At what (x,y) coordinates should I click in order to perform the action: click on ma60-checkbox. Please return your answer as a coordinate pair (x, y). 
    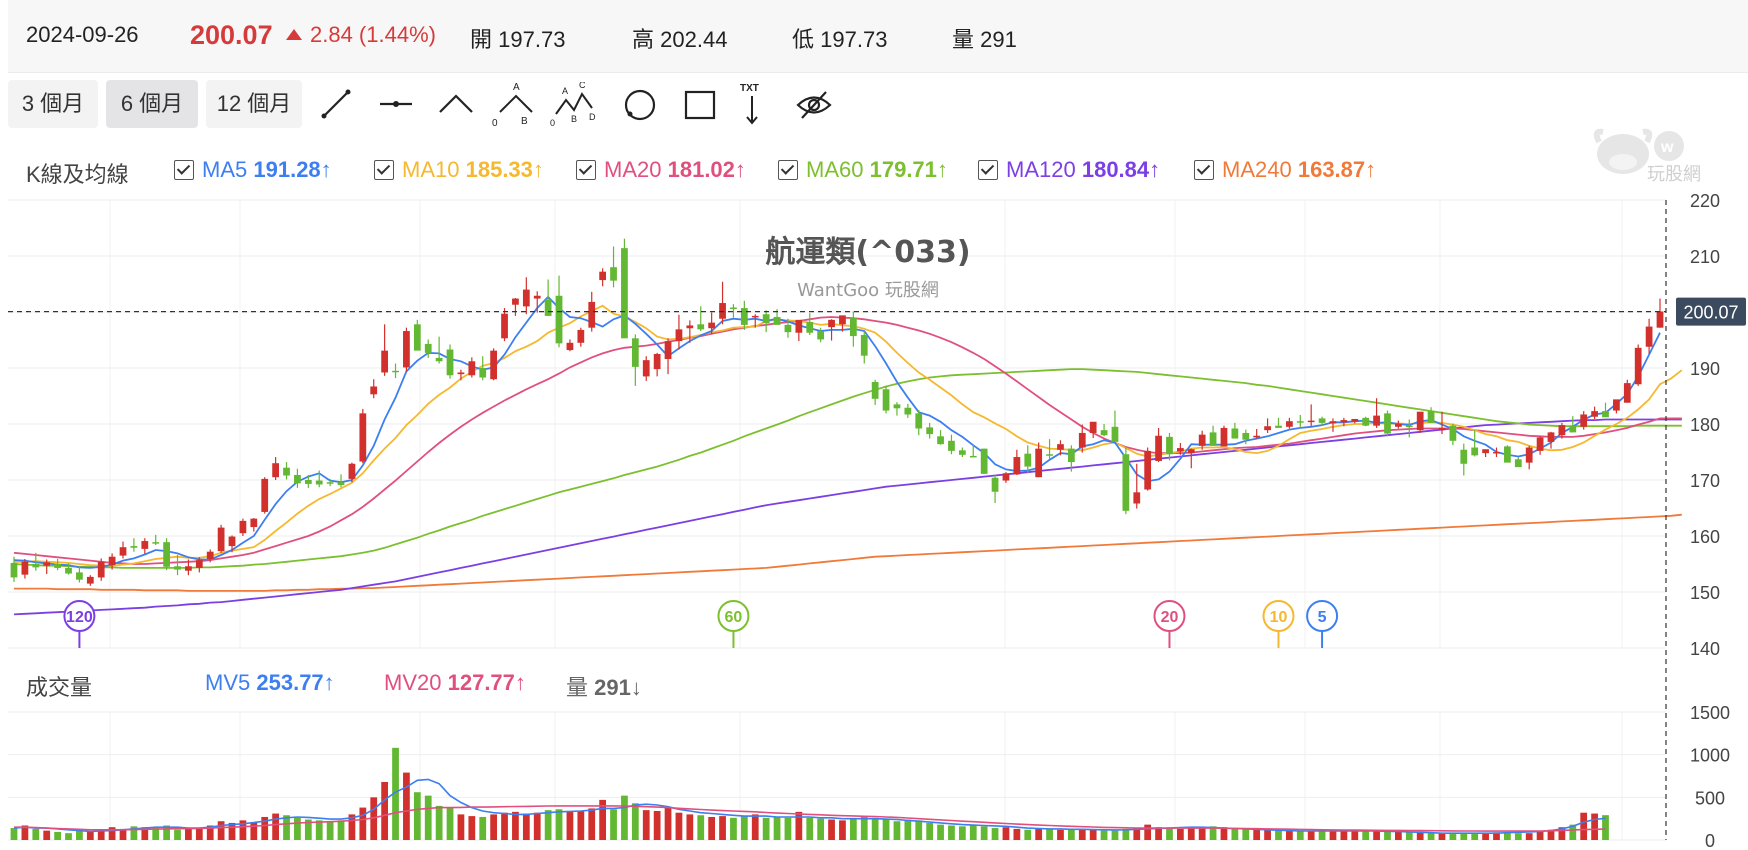
    Looking at the image, I should click on (788, 170).